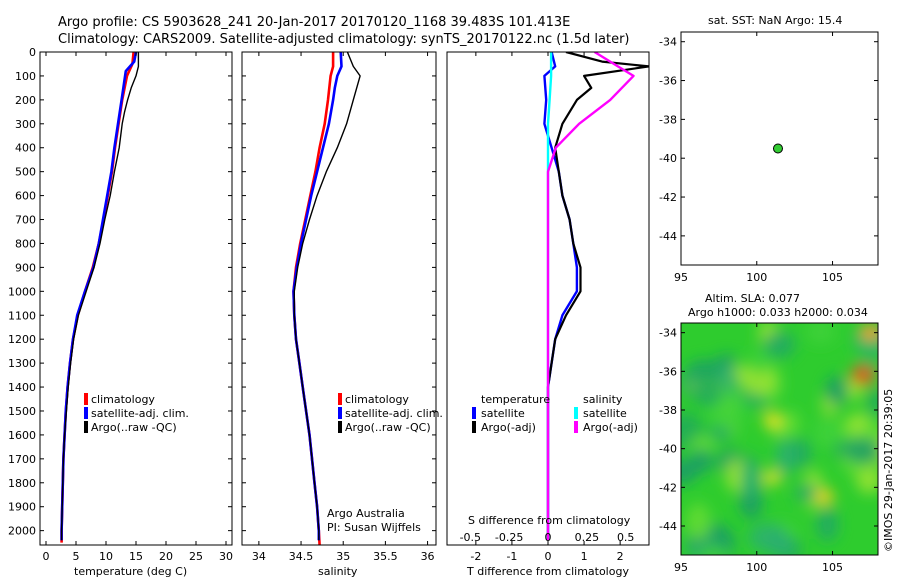 The width and height of the screenshot is (900, 580). Describe the element at coordinates (756, 567) in the screenshot. I see `lon-tick-label: 100` at that location.